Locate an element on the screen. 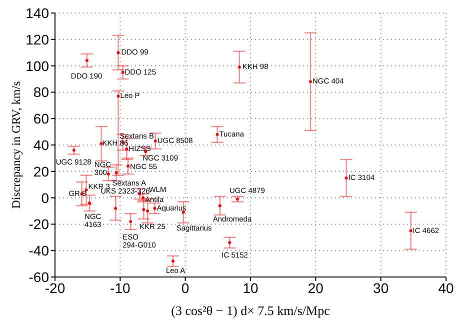 This screenshot has height=327, width=463. y-tick-label: 140 is located at coordinates (38, 12).